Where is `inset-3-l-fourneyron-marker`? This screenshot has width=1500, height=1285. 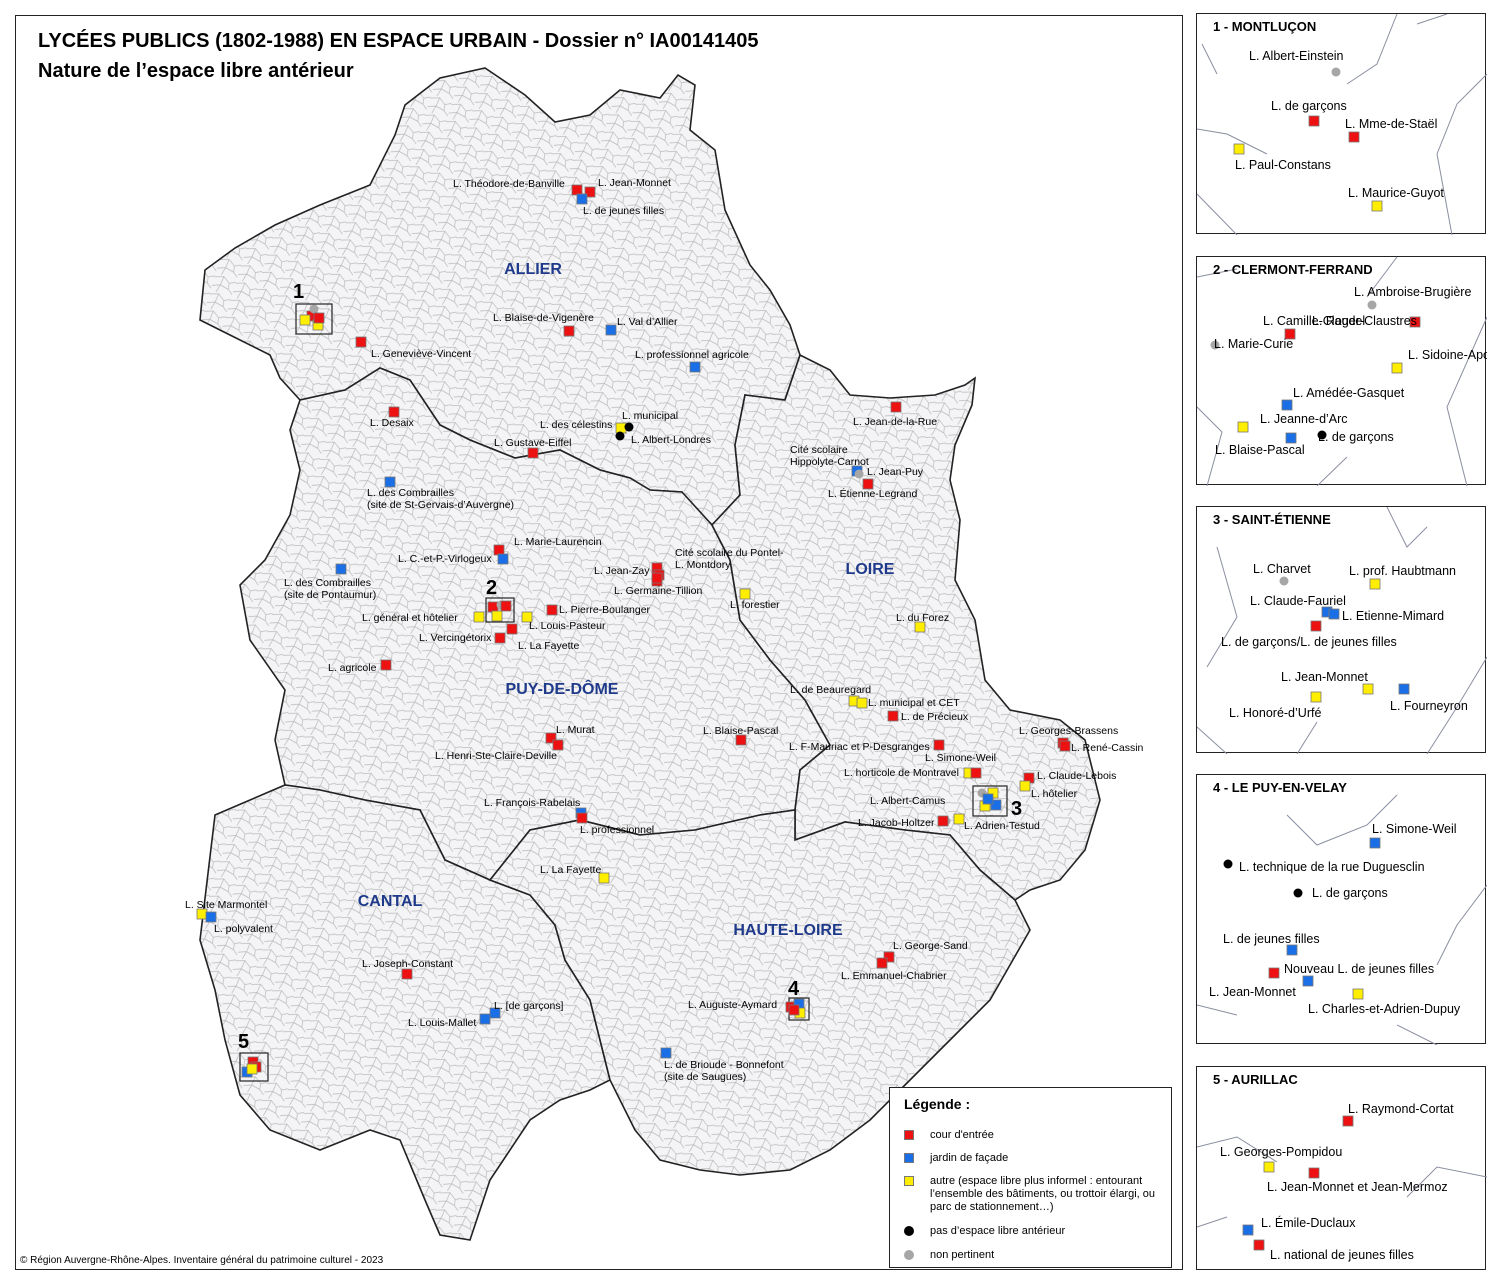
inset-3-l-fourneyron-marker is located at coordinates (1404, 689).